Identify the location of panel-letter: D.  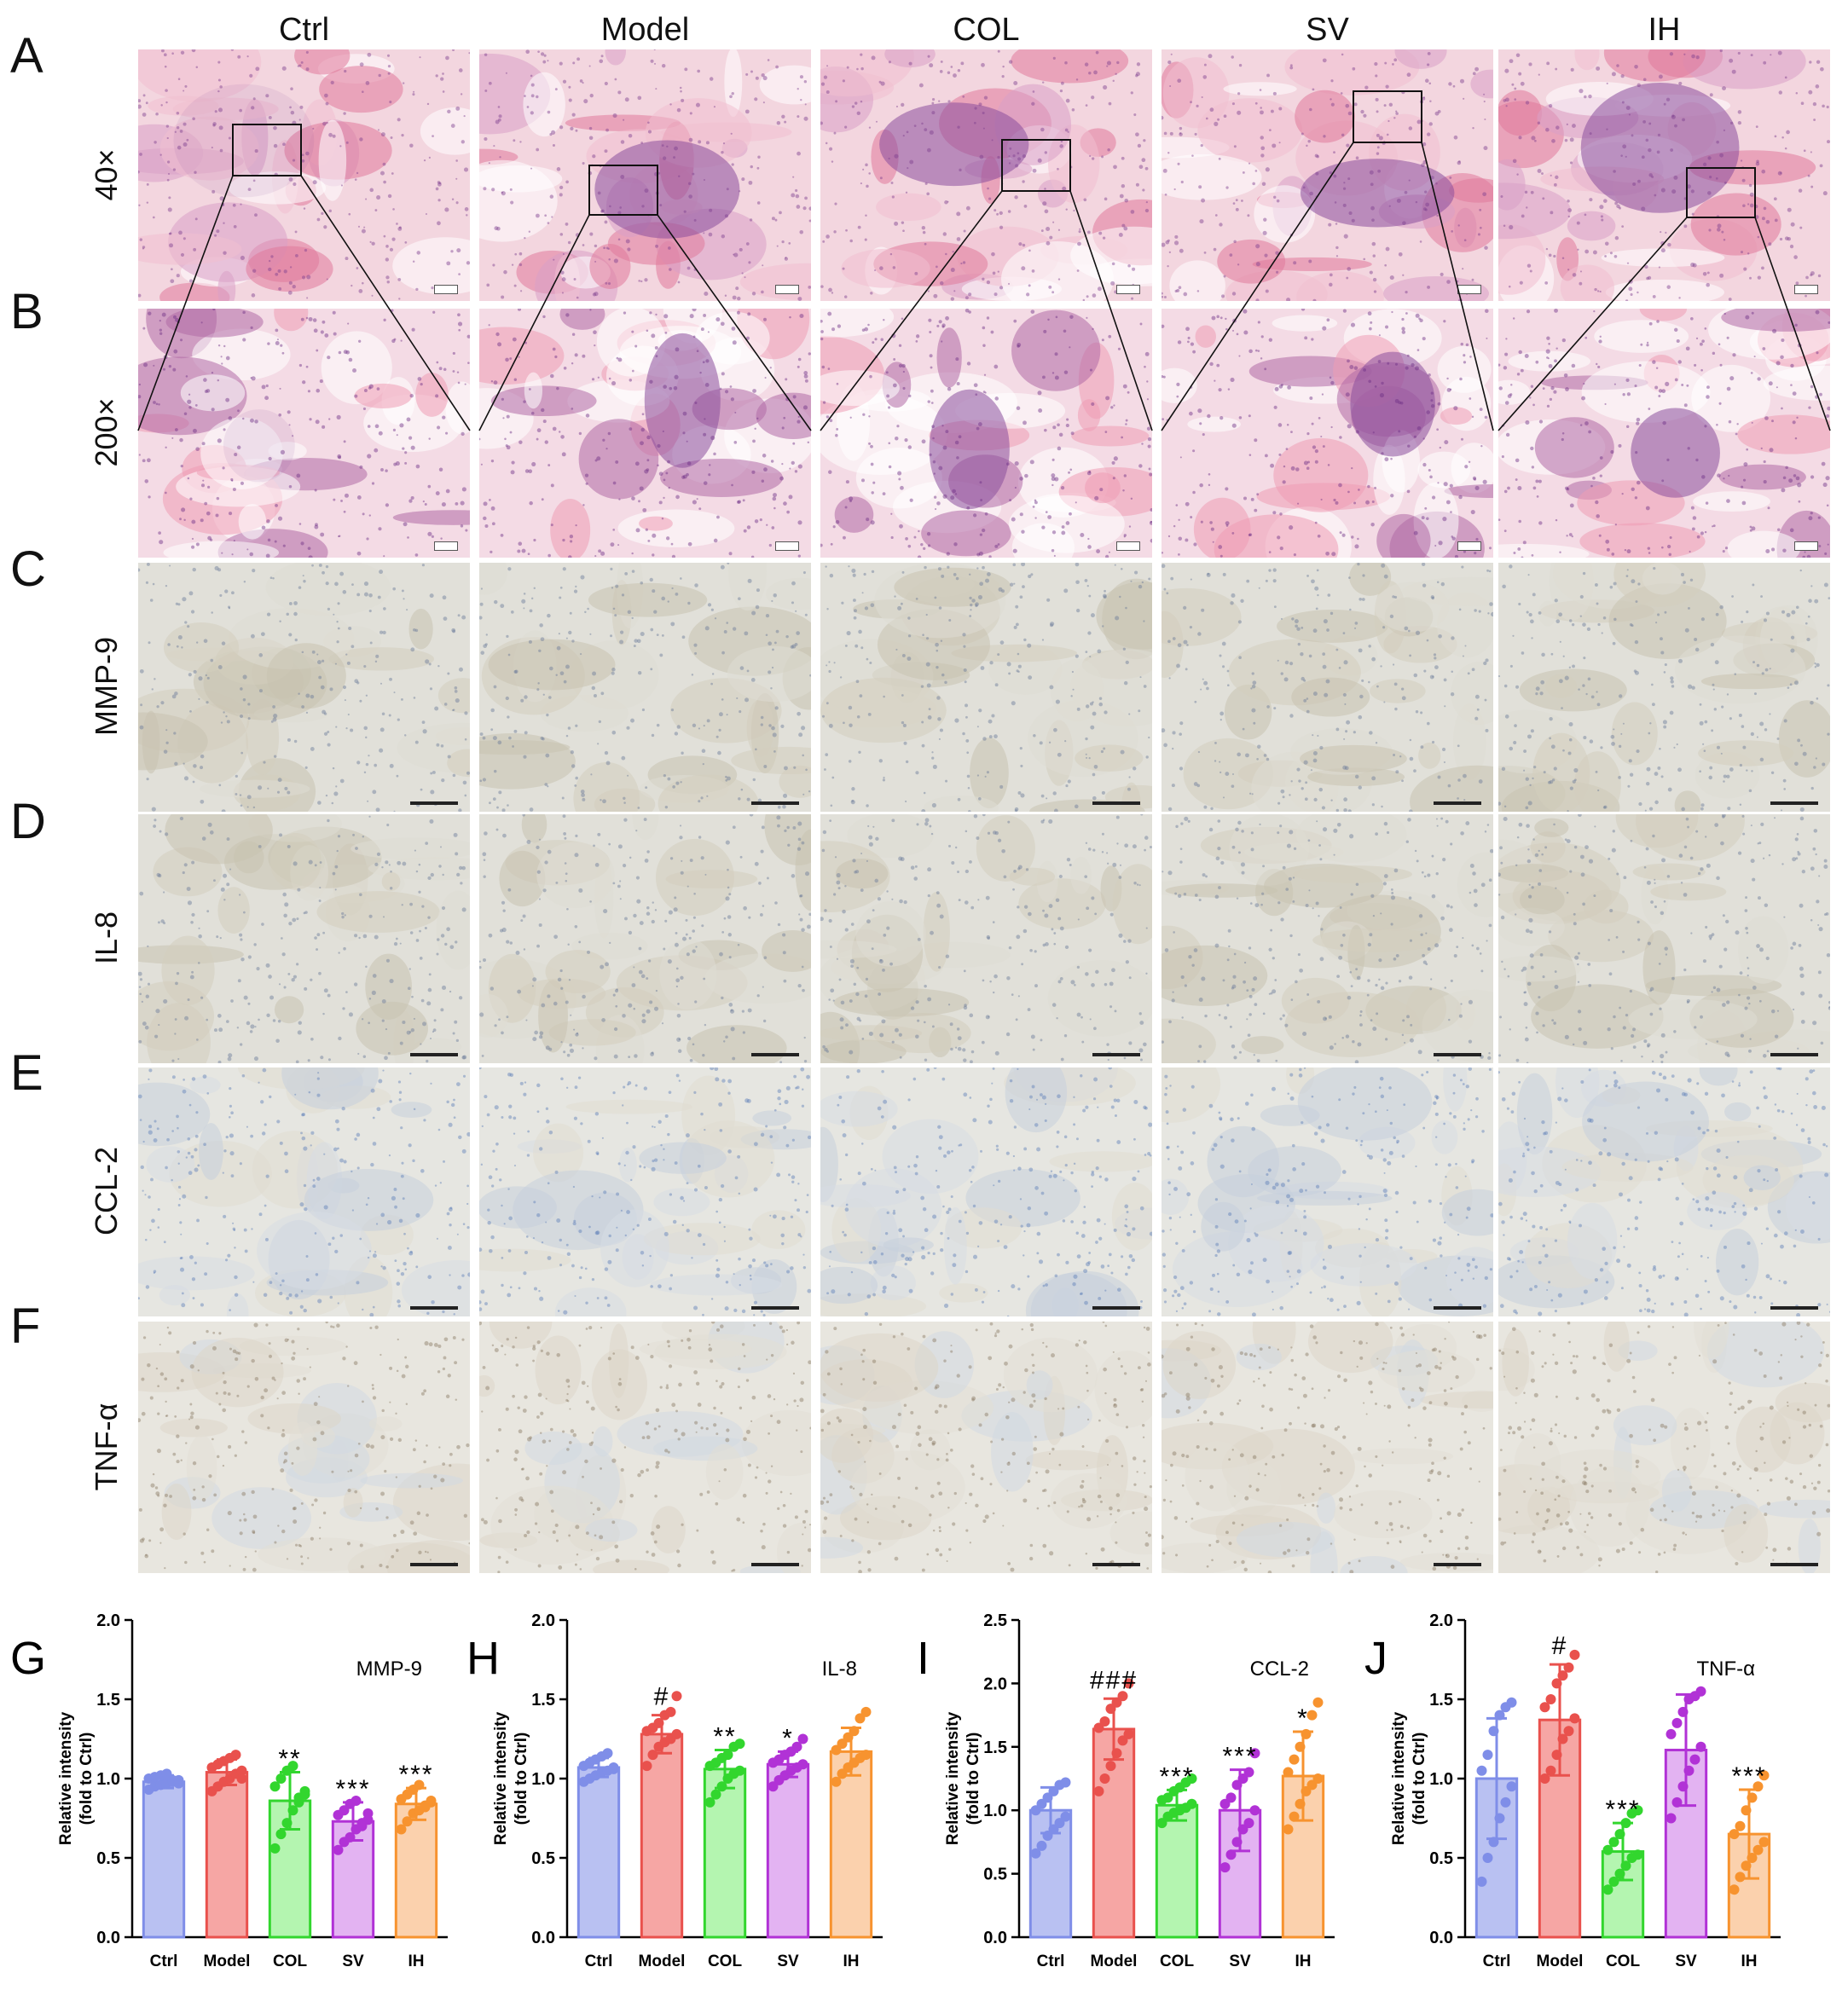
(28, 821).